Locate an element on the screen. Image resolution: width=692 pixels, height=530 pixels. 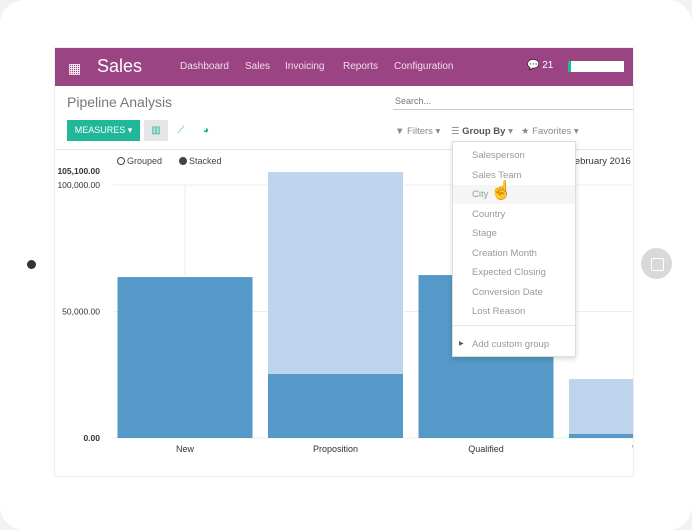
y-tick-label: 50,000.00 is located at coordinates (81, 312).